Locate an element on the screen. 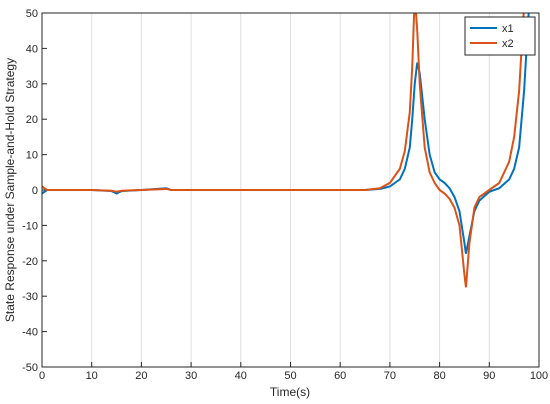 The image size is (550, 404). x-tick-label: 80 is located at coordinates (439, 376).